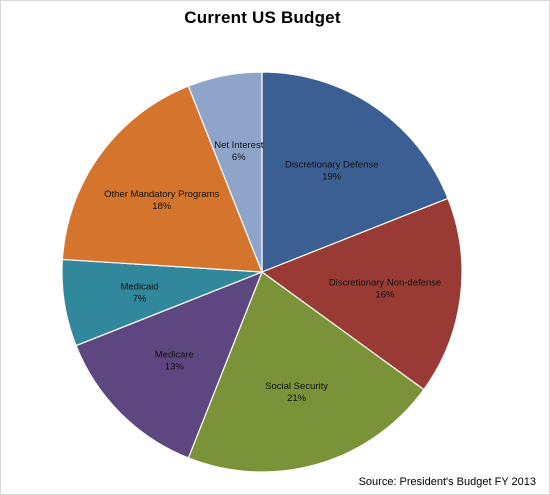  I want to click on slice-percent-label: 19%, so click(332, 176).